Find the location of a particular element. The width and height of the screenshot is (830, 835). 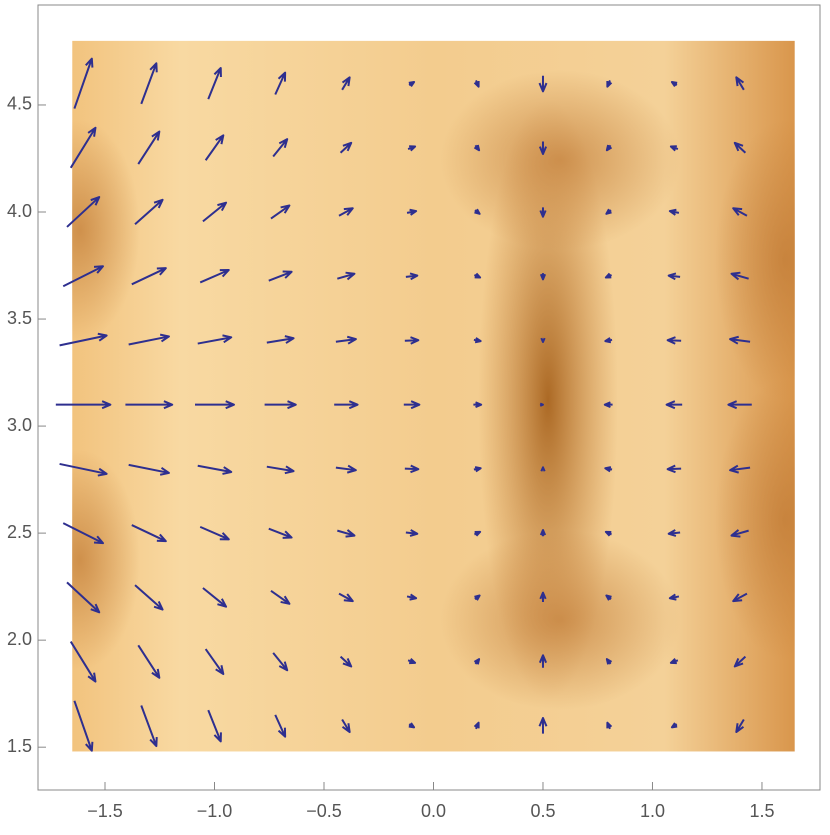

y-tick-label: 3.0 is located at coordinates (19, 425).